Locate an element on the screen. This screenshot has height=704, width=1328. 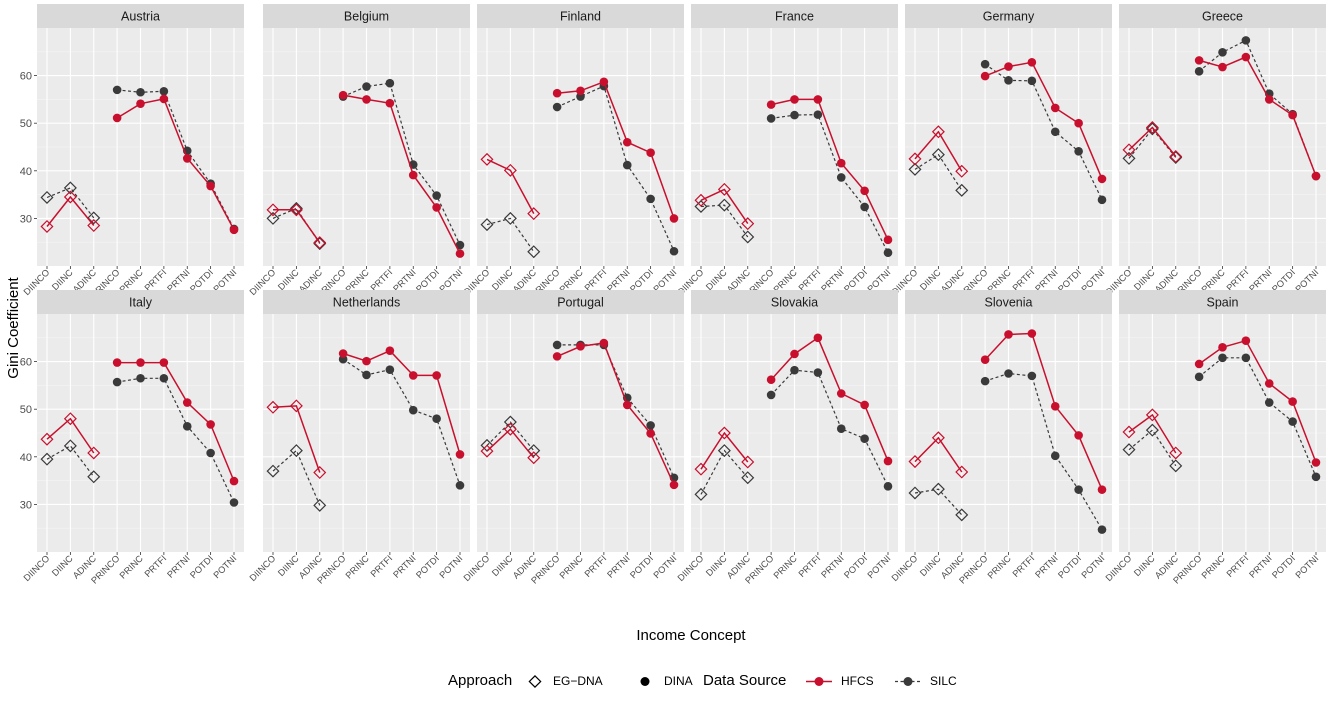
point-silc-prtni is located at coordinates (841, 429).